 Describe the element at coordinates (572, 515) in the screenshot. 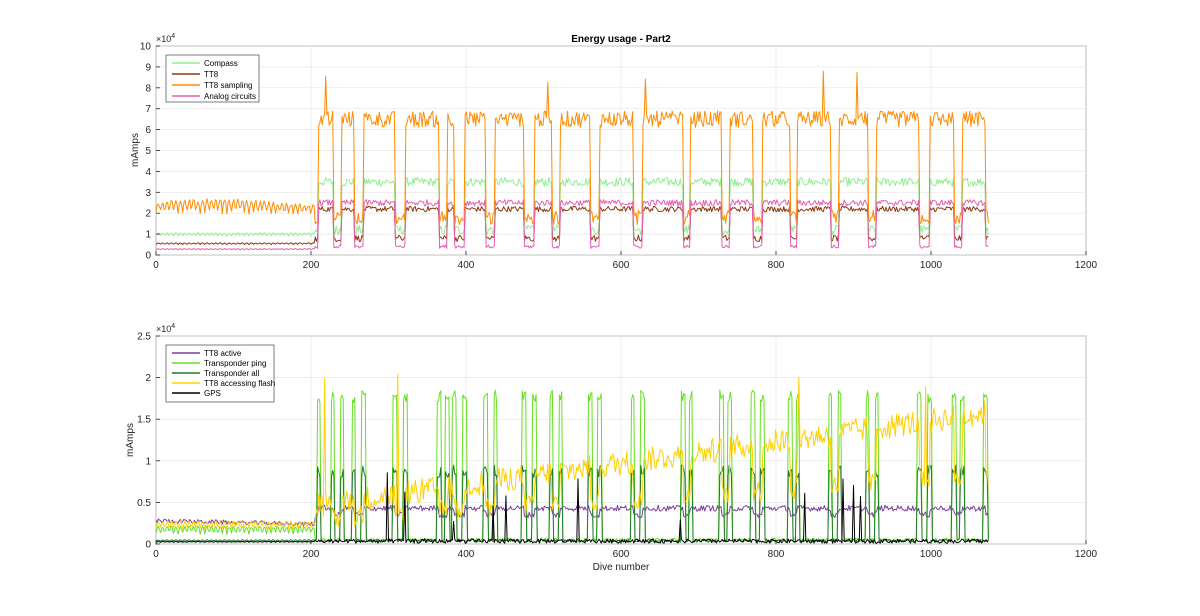

I see `series-line-tt8-active` at that location.